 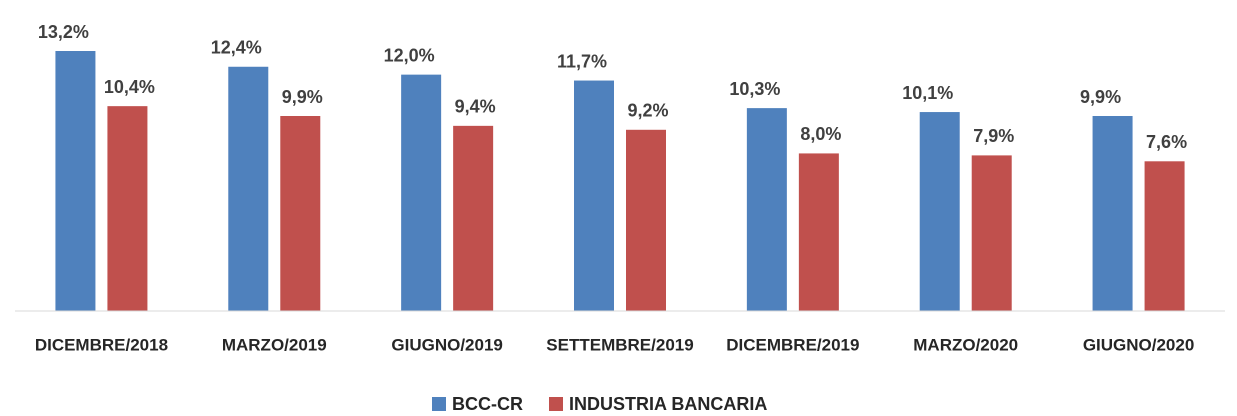 What do you see at coordinates (1139, 344) in the screenshot?
I see `x-tick-label: GIUGNO/2020` at bounding box center [1139, 344].